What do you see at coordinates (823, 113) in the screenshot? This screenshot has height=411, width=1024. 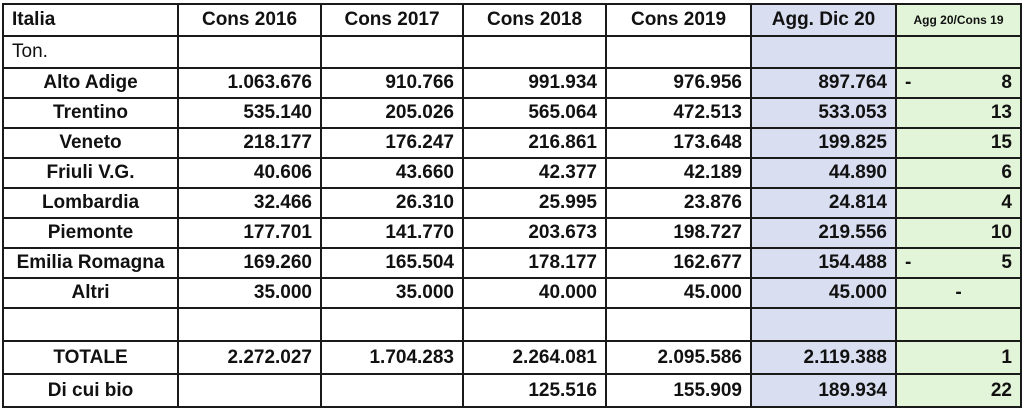 I see `value-cell: 533.053` at bounding box center [823, 113].